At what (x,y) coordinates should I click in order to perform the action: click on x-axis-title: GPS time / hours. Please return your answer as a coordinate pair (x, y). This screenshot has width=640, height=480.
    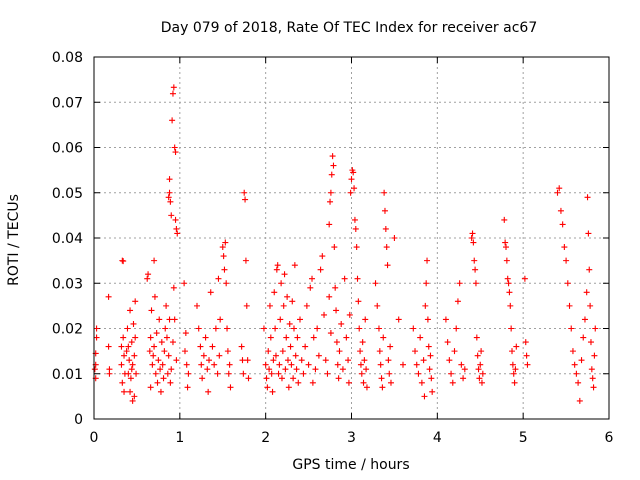
    Looking at the image, I should click on (350, 465).